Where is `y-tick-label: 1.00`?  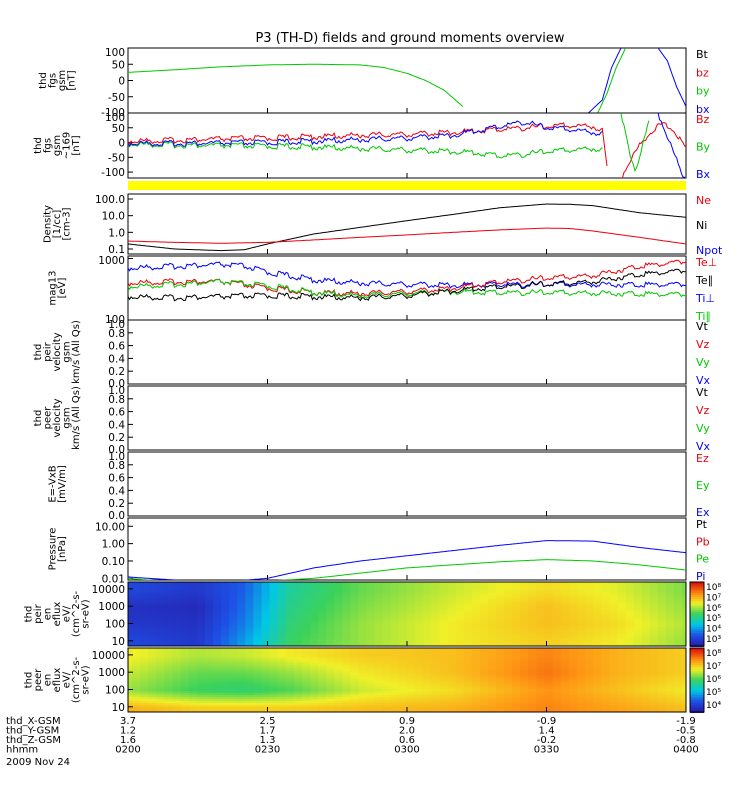 y-tick-label: 1.00 is located at coordinates (113, 545).